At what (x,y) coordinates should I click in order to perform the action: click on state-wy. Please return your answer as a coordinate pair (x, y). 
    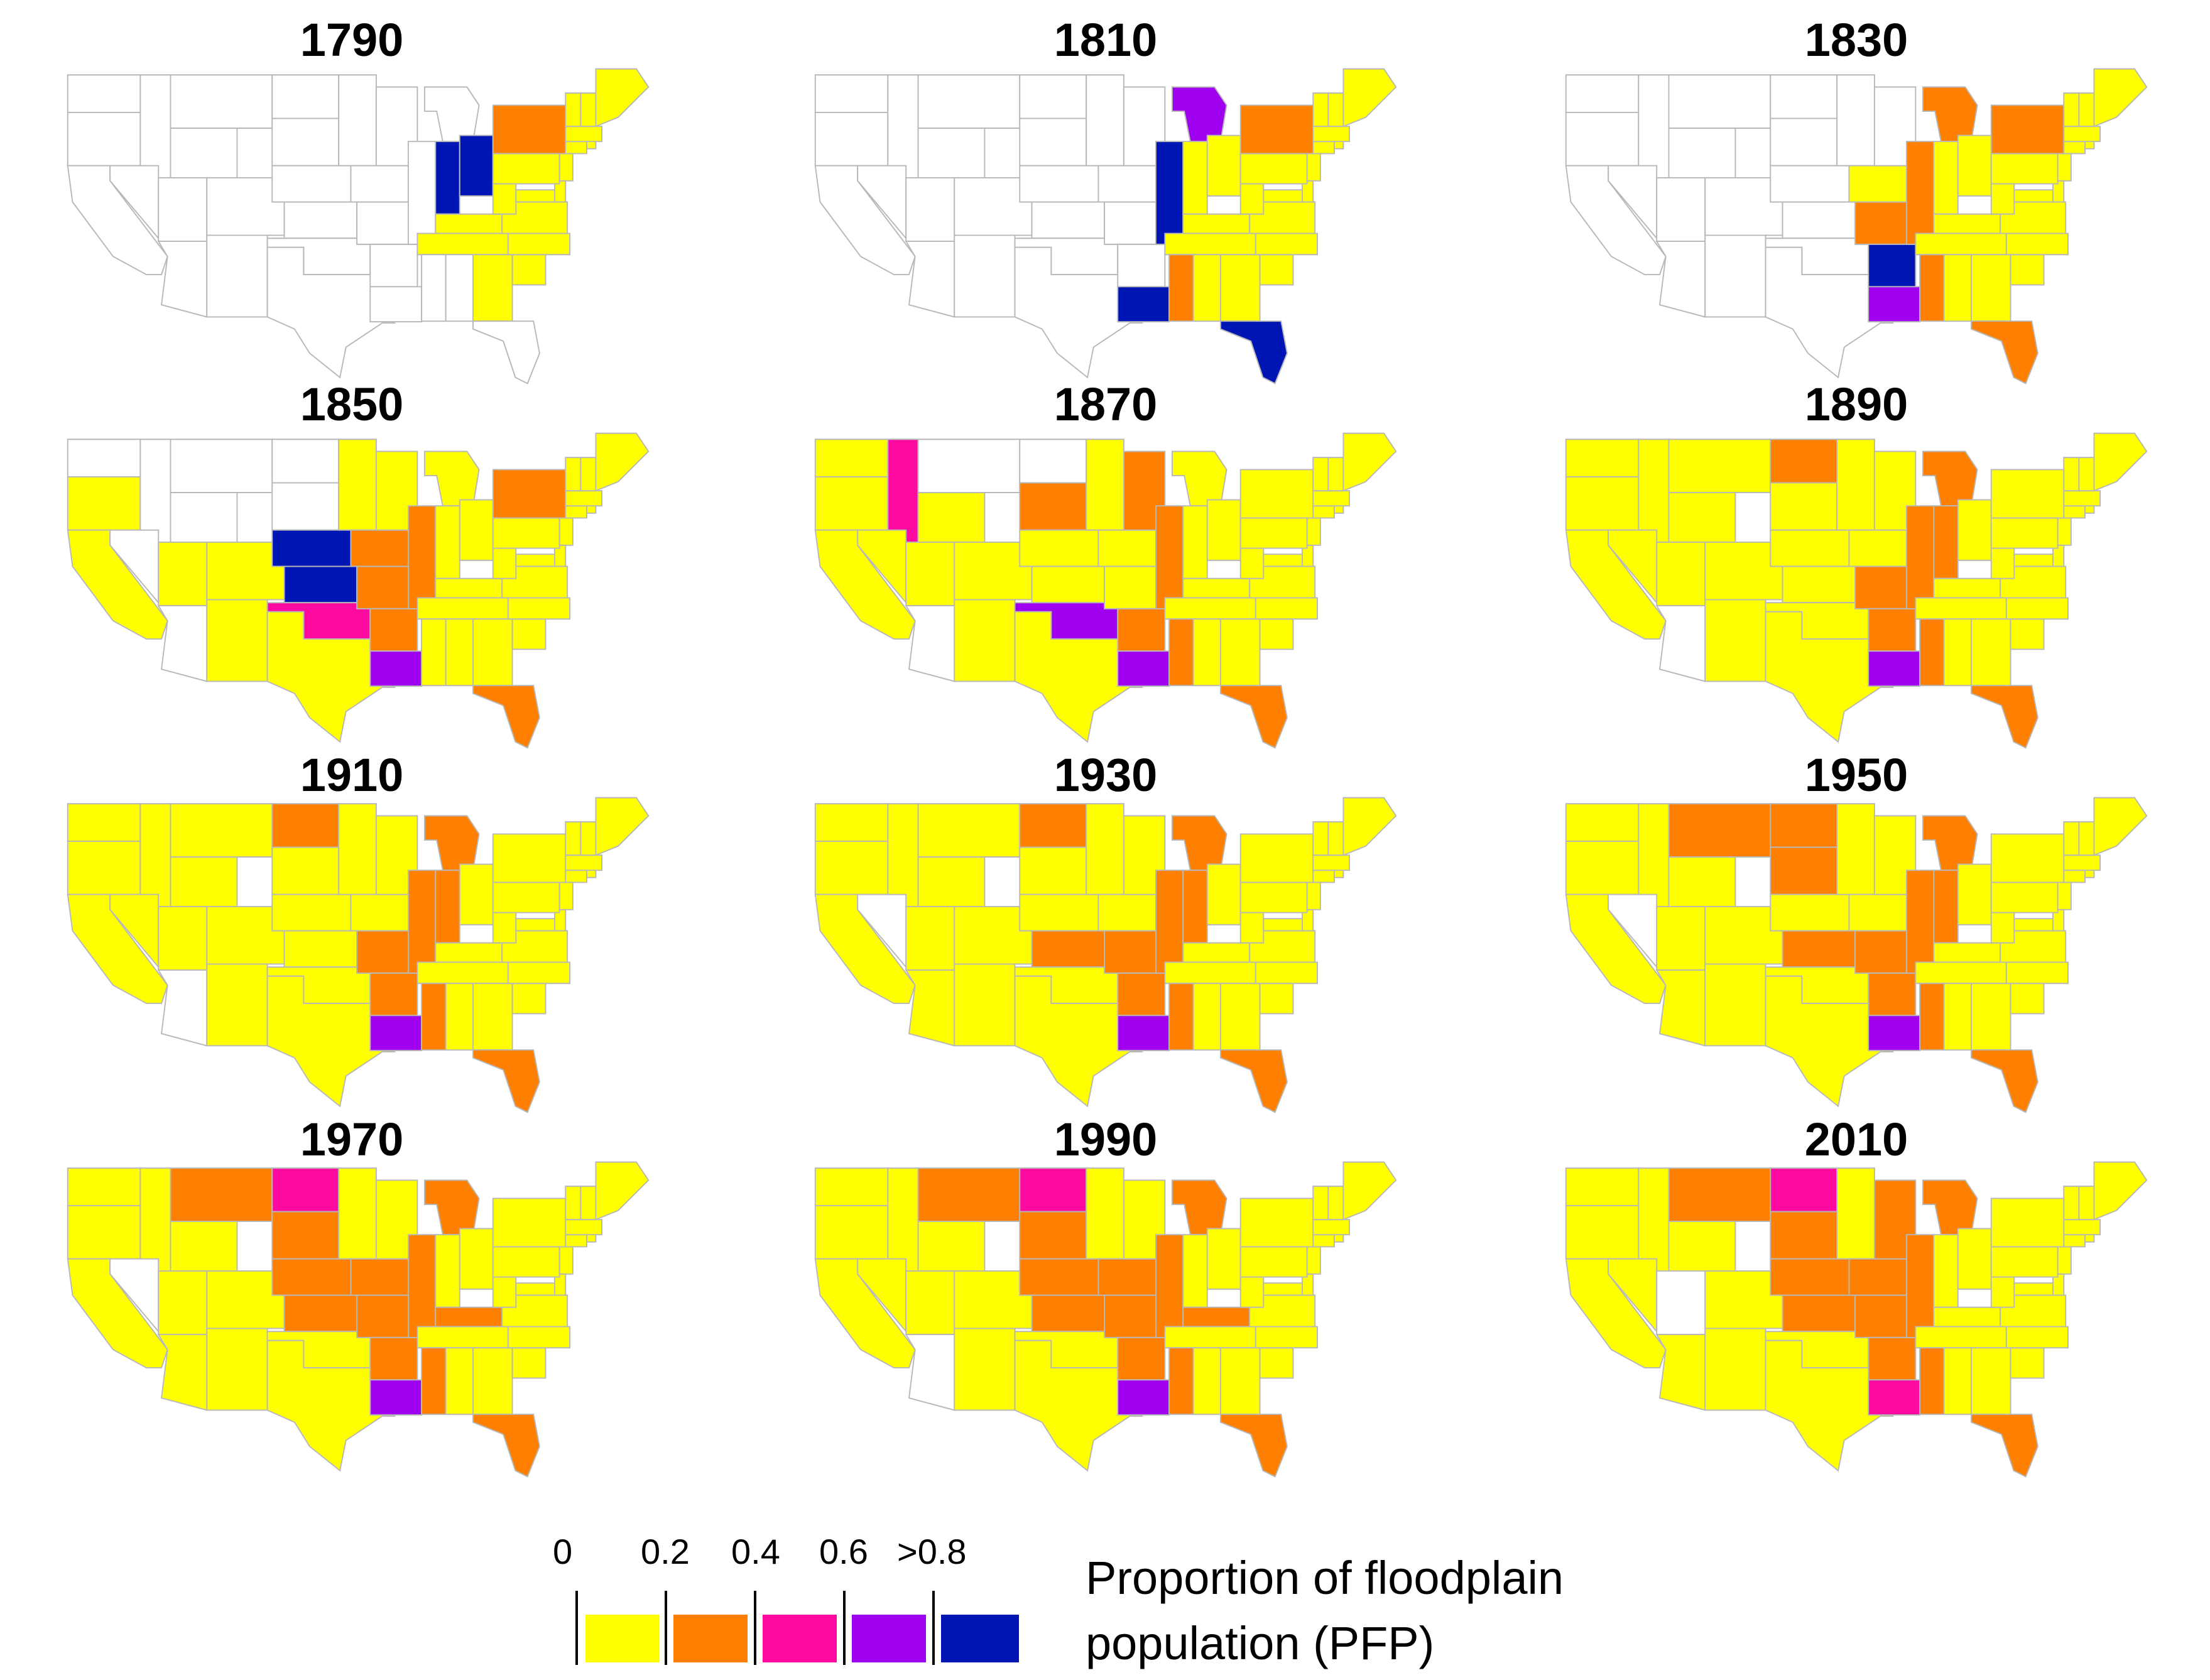
    Looking at the image, I should click on (951, 1246).